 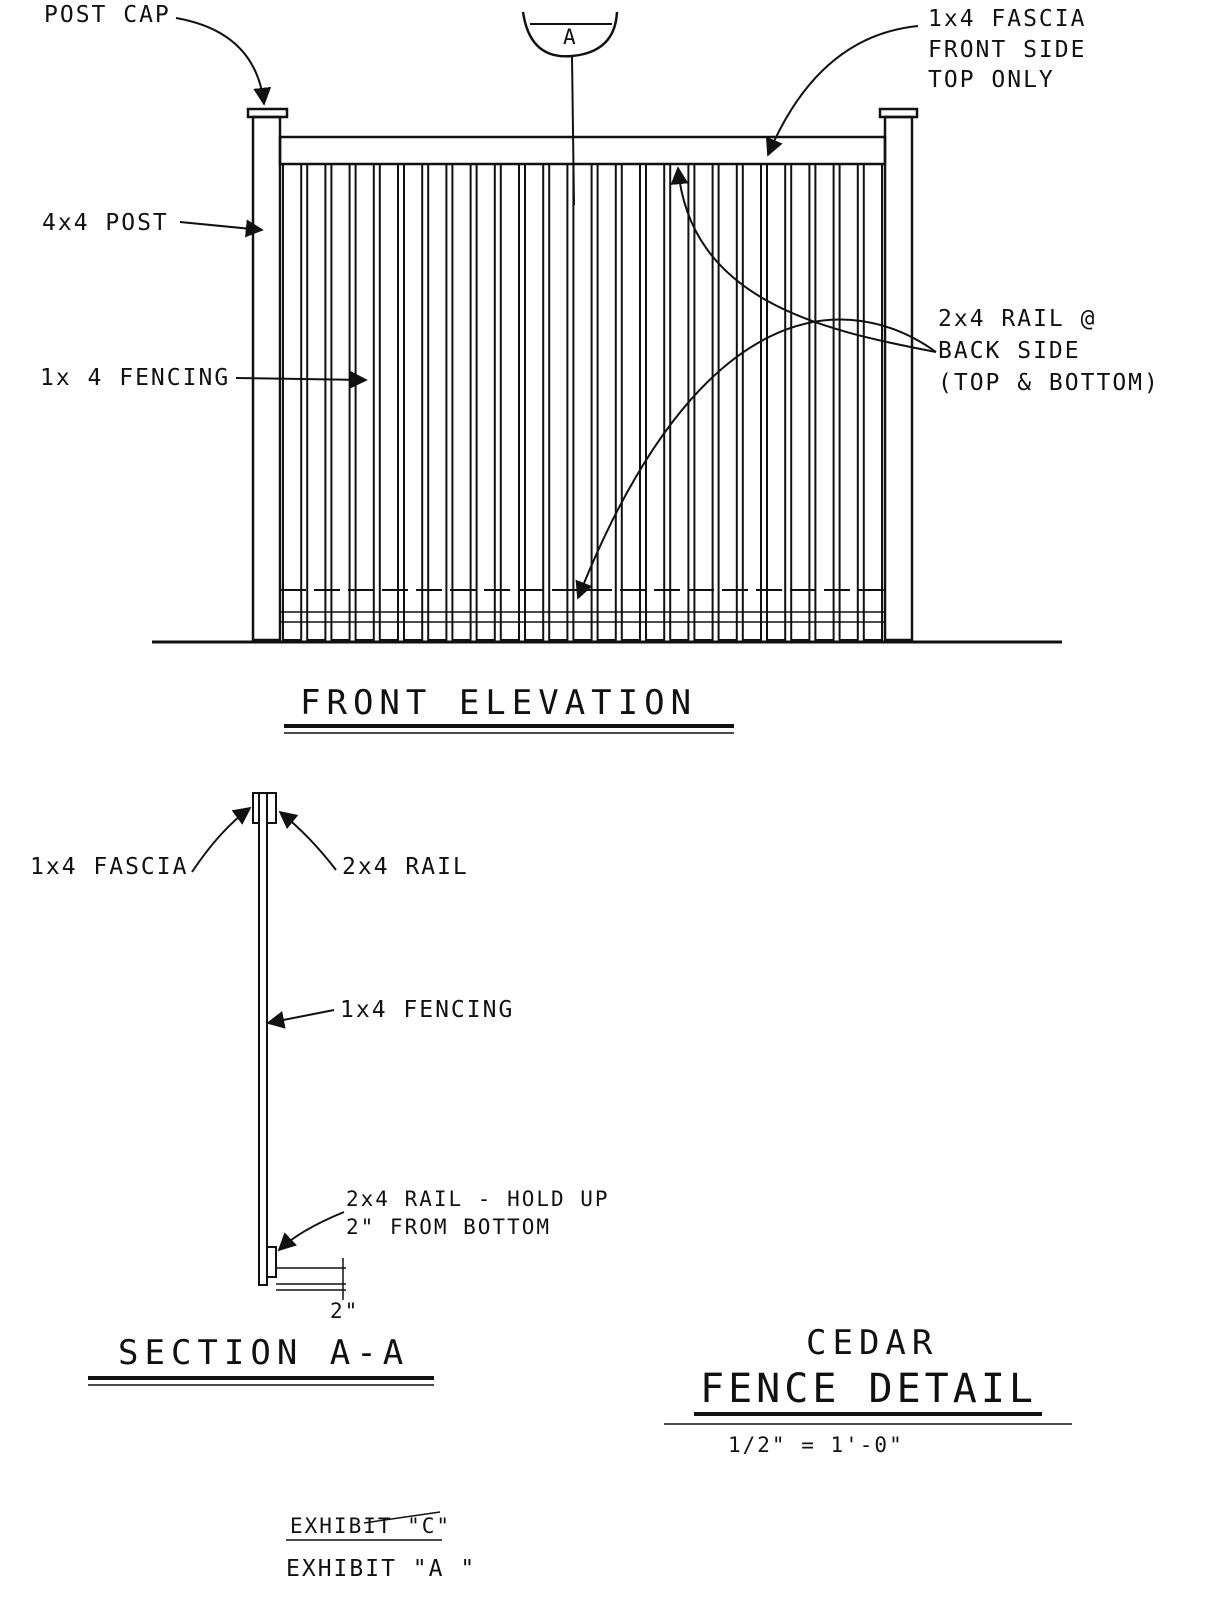 I want to click on exhibit-block: EXHIBIT "C" EXHIBIT "A ", so click(x=381, y=1546).